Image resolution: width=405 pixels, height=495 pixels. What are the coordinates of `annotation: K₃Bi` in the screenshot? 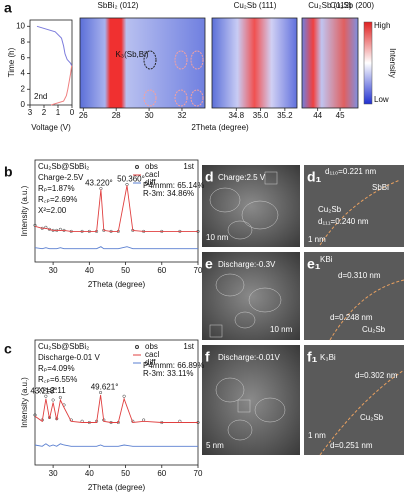 It's located at (328, 357).